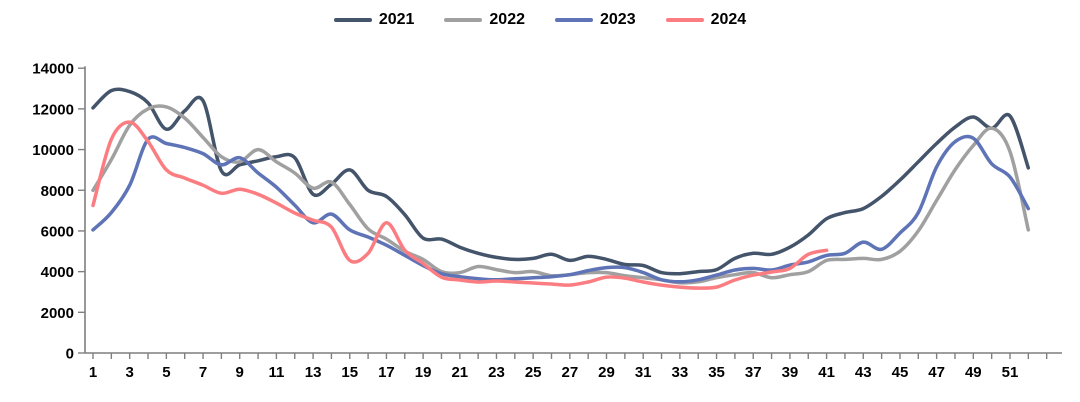 The height and width of the screenshot is (402, 1080). What do you see at coordinates (533, 372) in the screenshot?
I see `x-tick-label: 25` at bounding box center [533, 372].